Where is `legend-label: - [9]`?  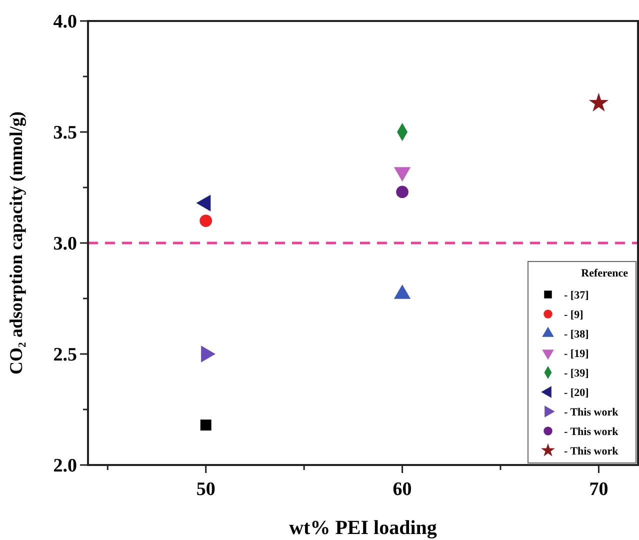
legend-label: - [9] is located at coordinates (574, 314).